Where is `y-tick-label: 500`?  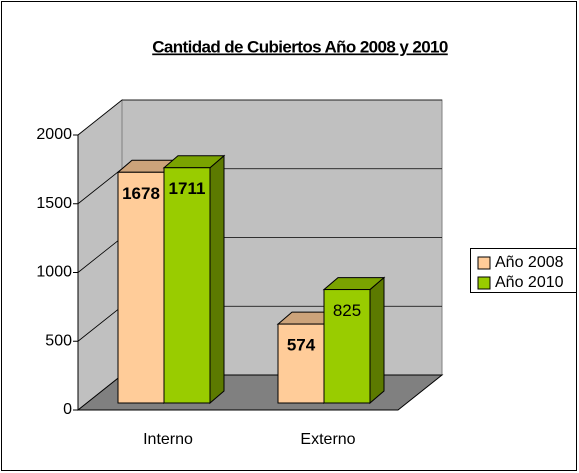 y-tick-label: 500 is located at coordinates (58, 340).